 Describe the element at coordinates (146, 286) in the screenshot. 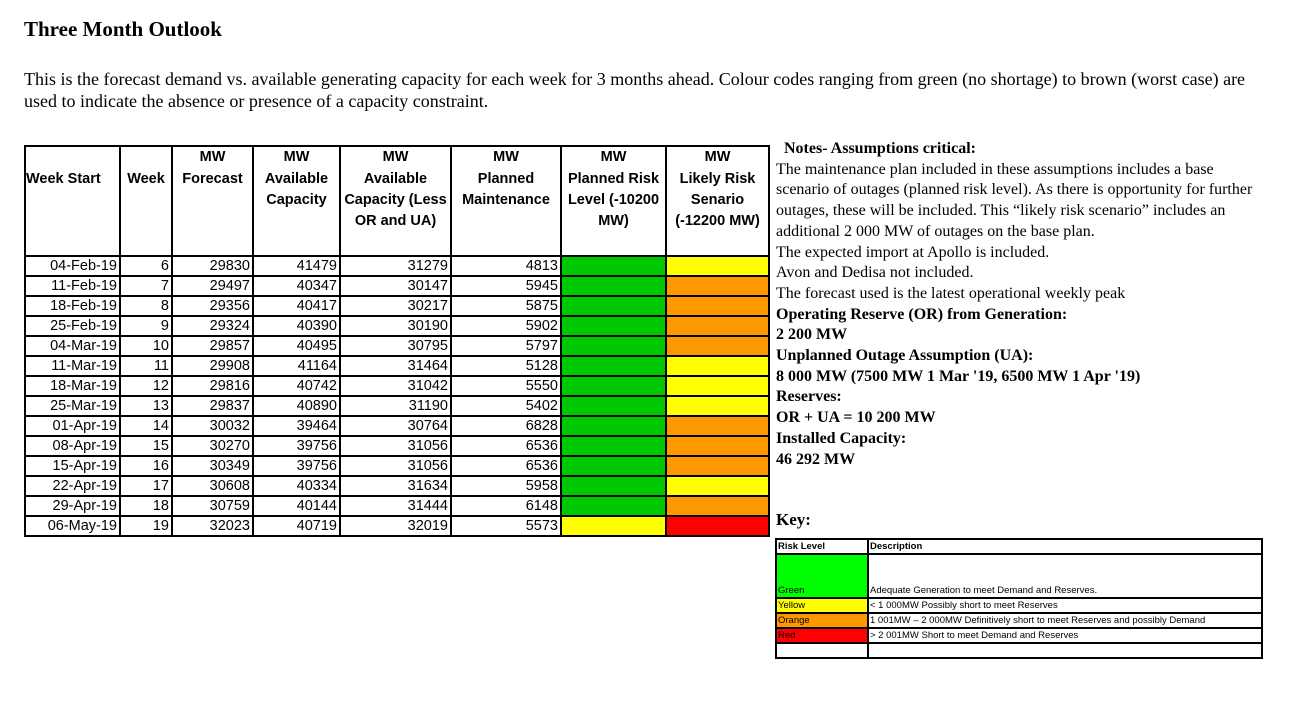

I see `cell-week: 7` at that location.